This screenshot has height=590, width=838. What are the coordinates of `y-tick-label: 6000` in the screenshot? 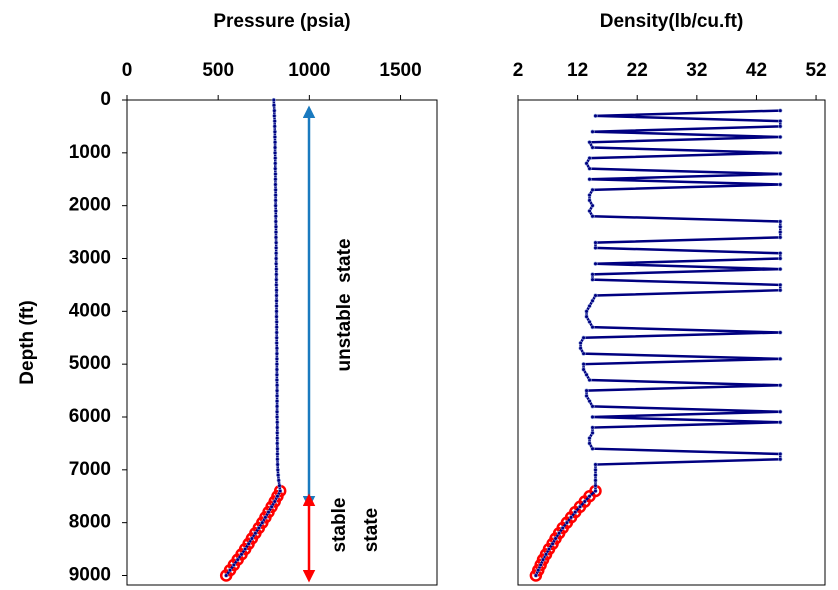 It's located at (90, 416).